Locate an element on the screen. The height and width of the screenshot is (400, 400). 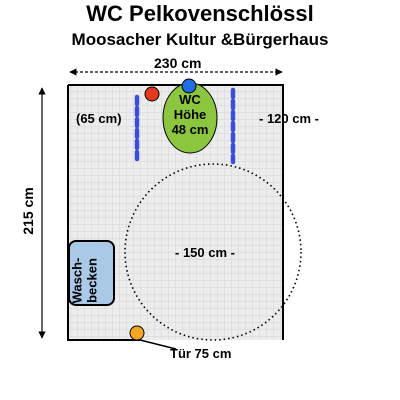
door-label: Tür 75 cm is located at coordinates (201, 353).